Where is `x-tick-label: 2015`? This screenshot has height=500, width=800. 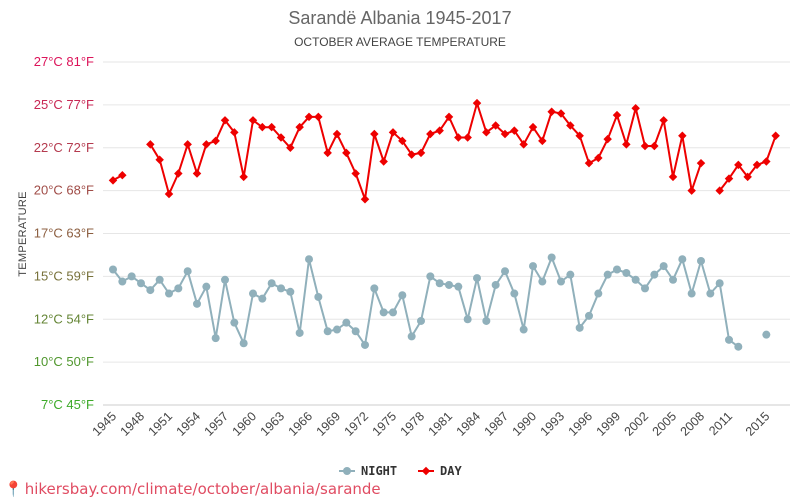 x-tick-label: 2015 is located at coordinates (758, 424).